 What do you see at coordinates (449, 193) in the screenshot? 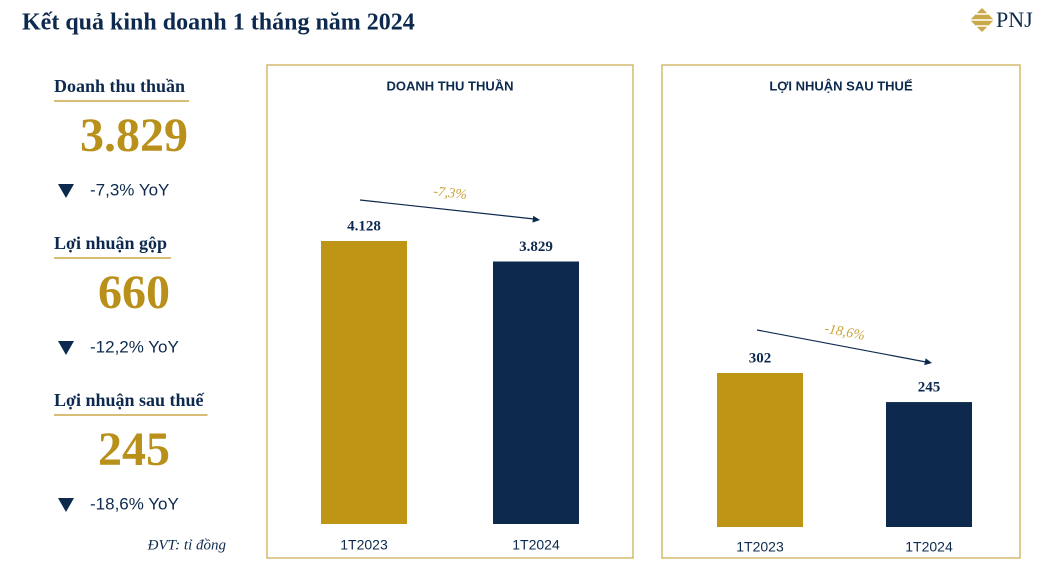
I see `change-annotation: -7,3%` at bounding box center [449, 193].